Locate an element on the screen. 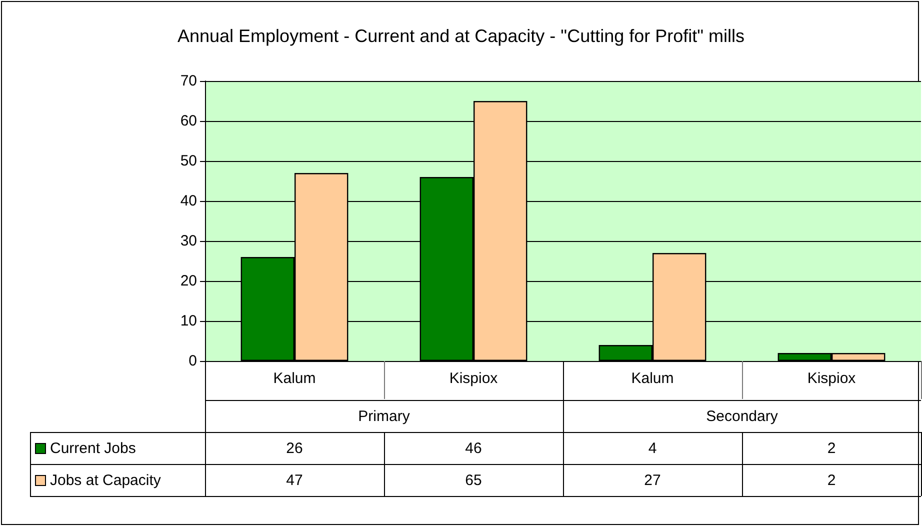 The width and height of the screenshot is (922, 531). y-tick-label: 60 is located at coordinates (188, 121).